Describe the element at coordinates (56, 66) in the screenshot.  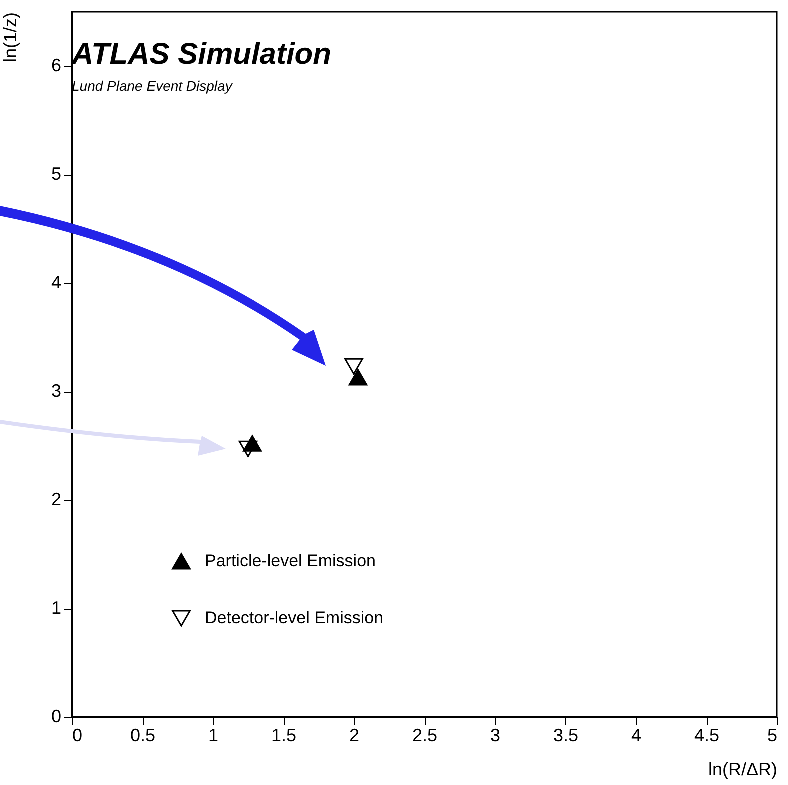
I see `y-tick-label: 6` at that location.